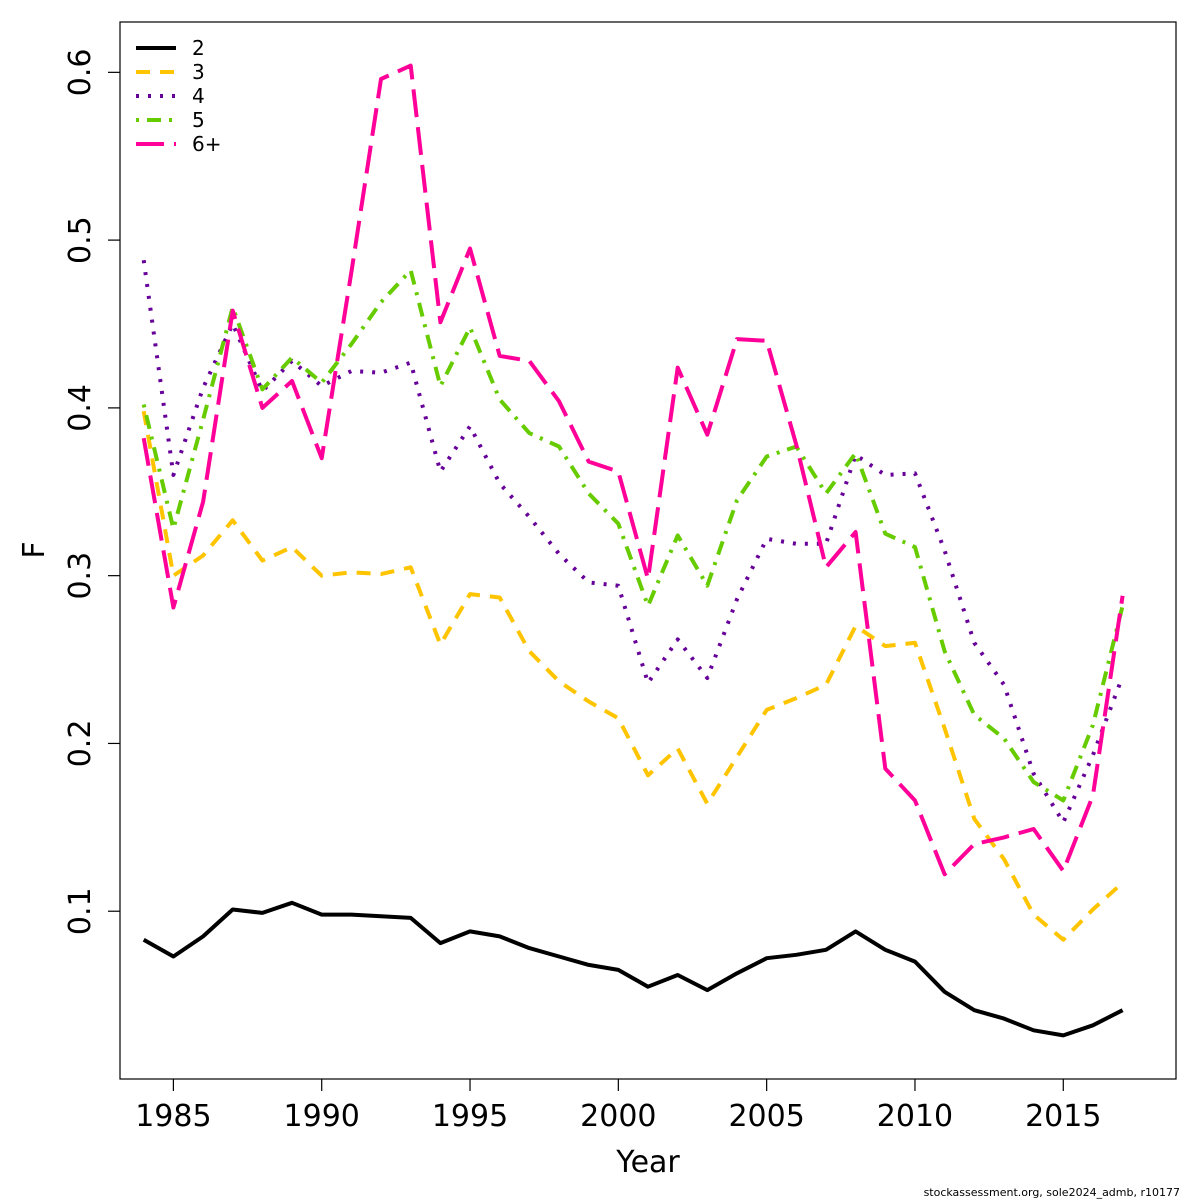  I want to click on y-tick-label-4: 0.5, so click(80, 240).